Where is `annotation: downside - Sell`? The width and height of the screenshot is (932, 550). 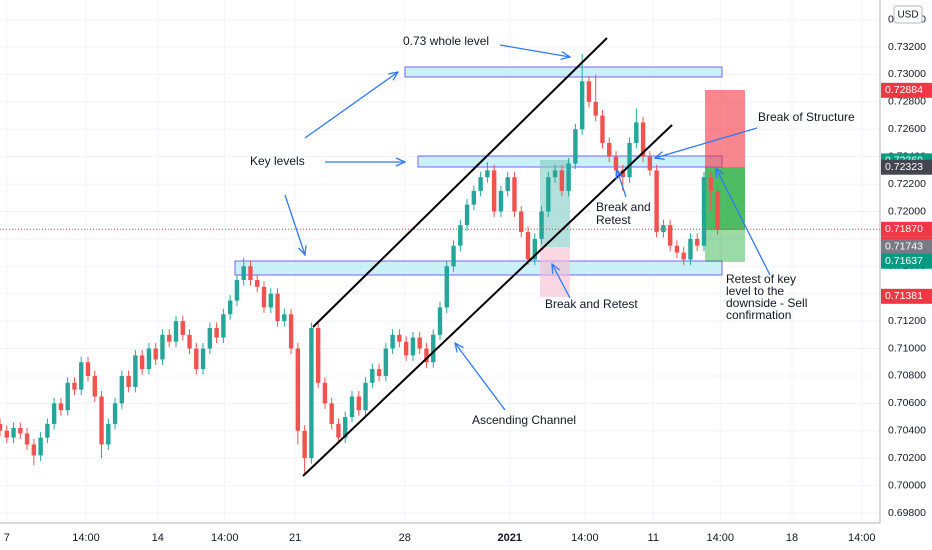
annotation: downside - Sell is located at coordinates (766, 303).